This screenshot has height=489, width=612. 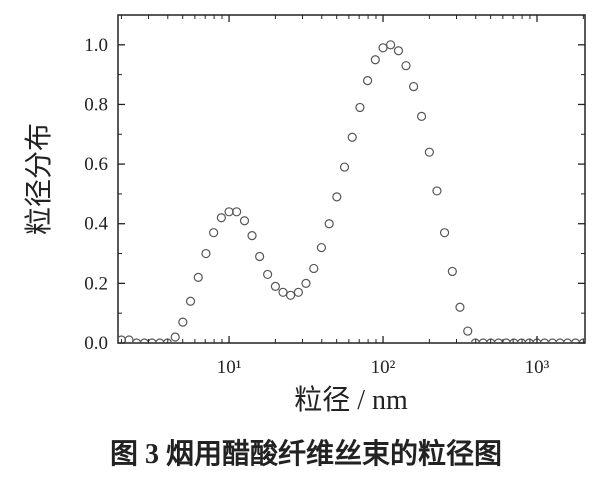 What do you see at coordinates (96, 343) in the screenshot?
I see `y-tick-label: 0.0` at bounding box center [96, 343].